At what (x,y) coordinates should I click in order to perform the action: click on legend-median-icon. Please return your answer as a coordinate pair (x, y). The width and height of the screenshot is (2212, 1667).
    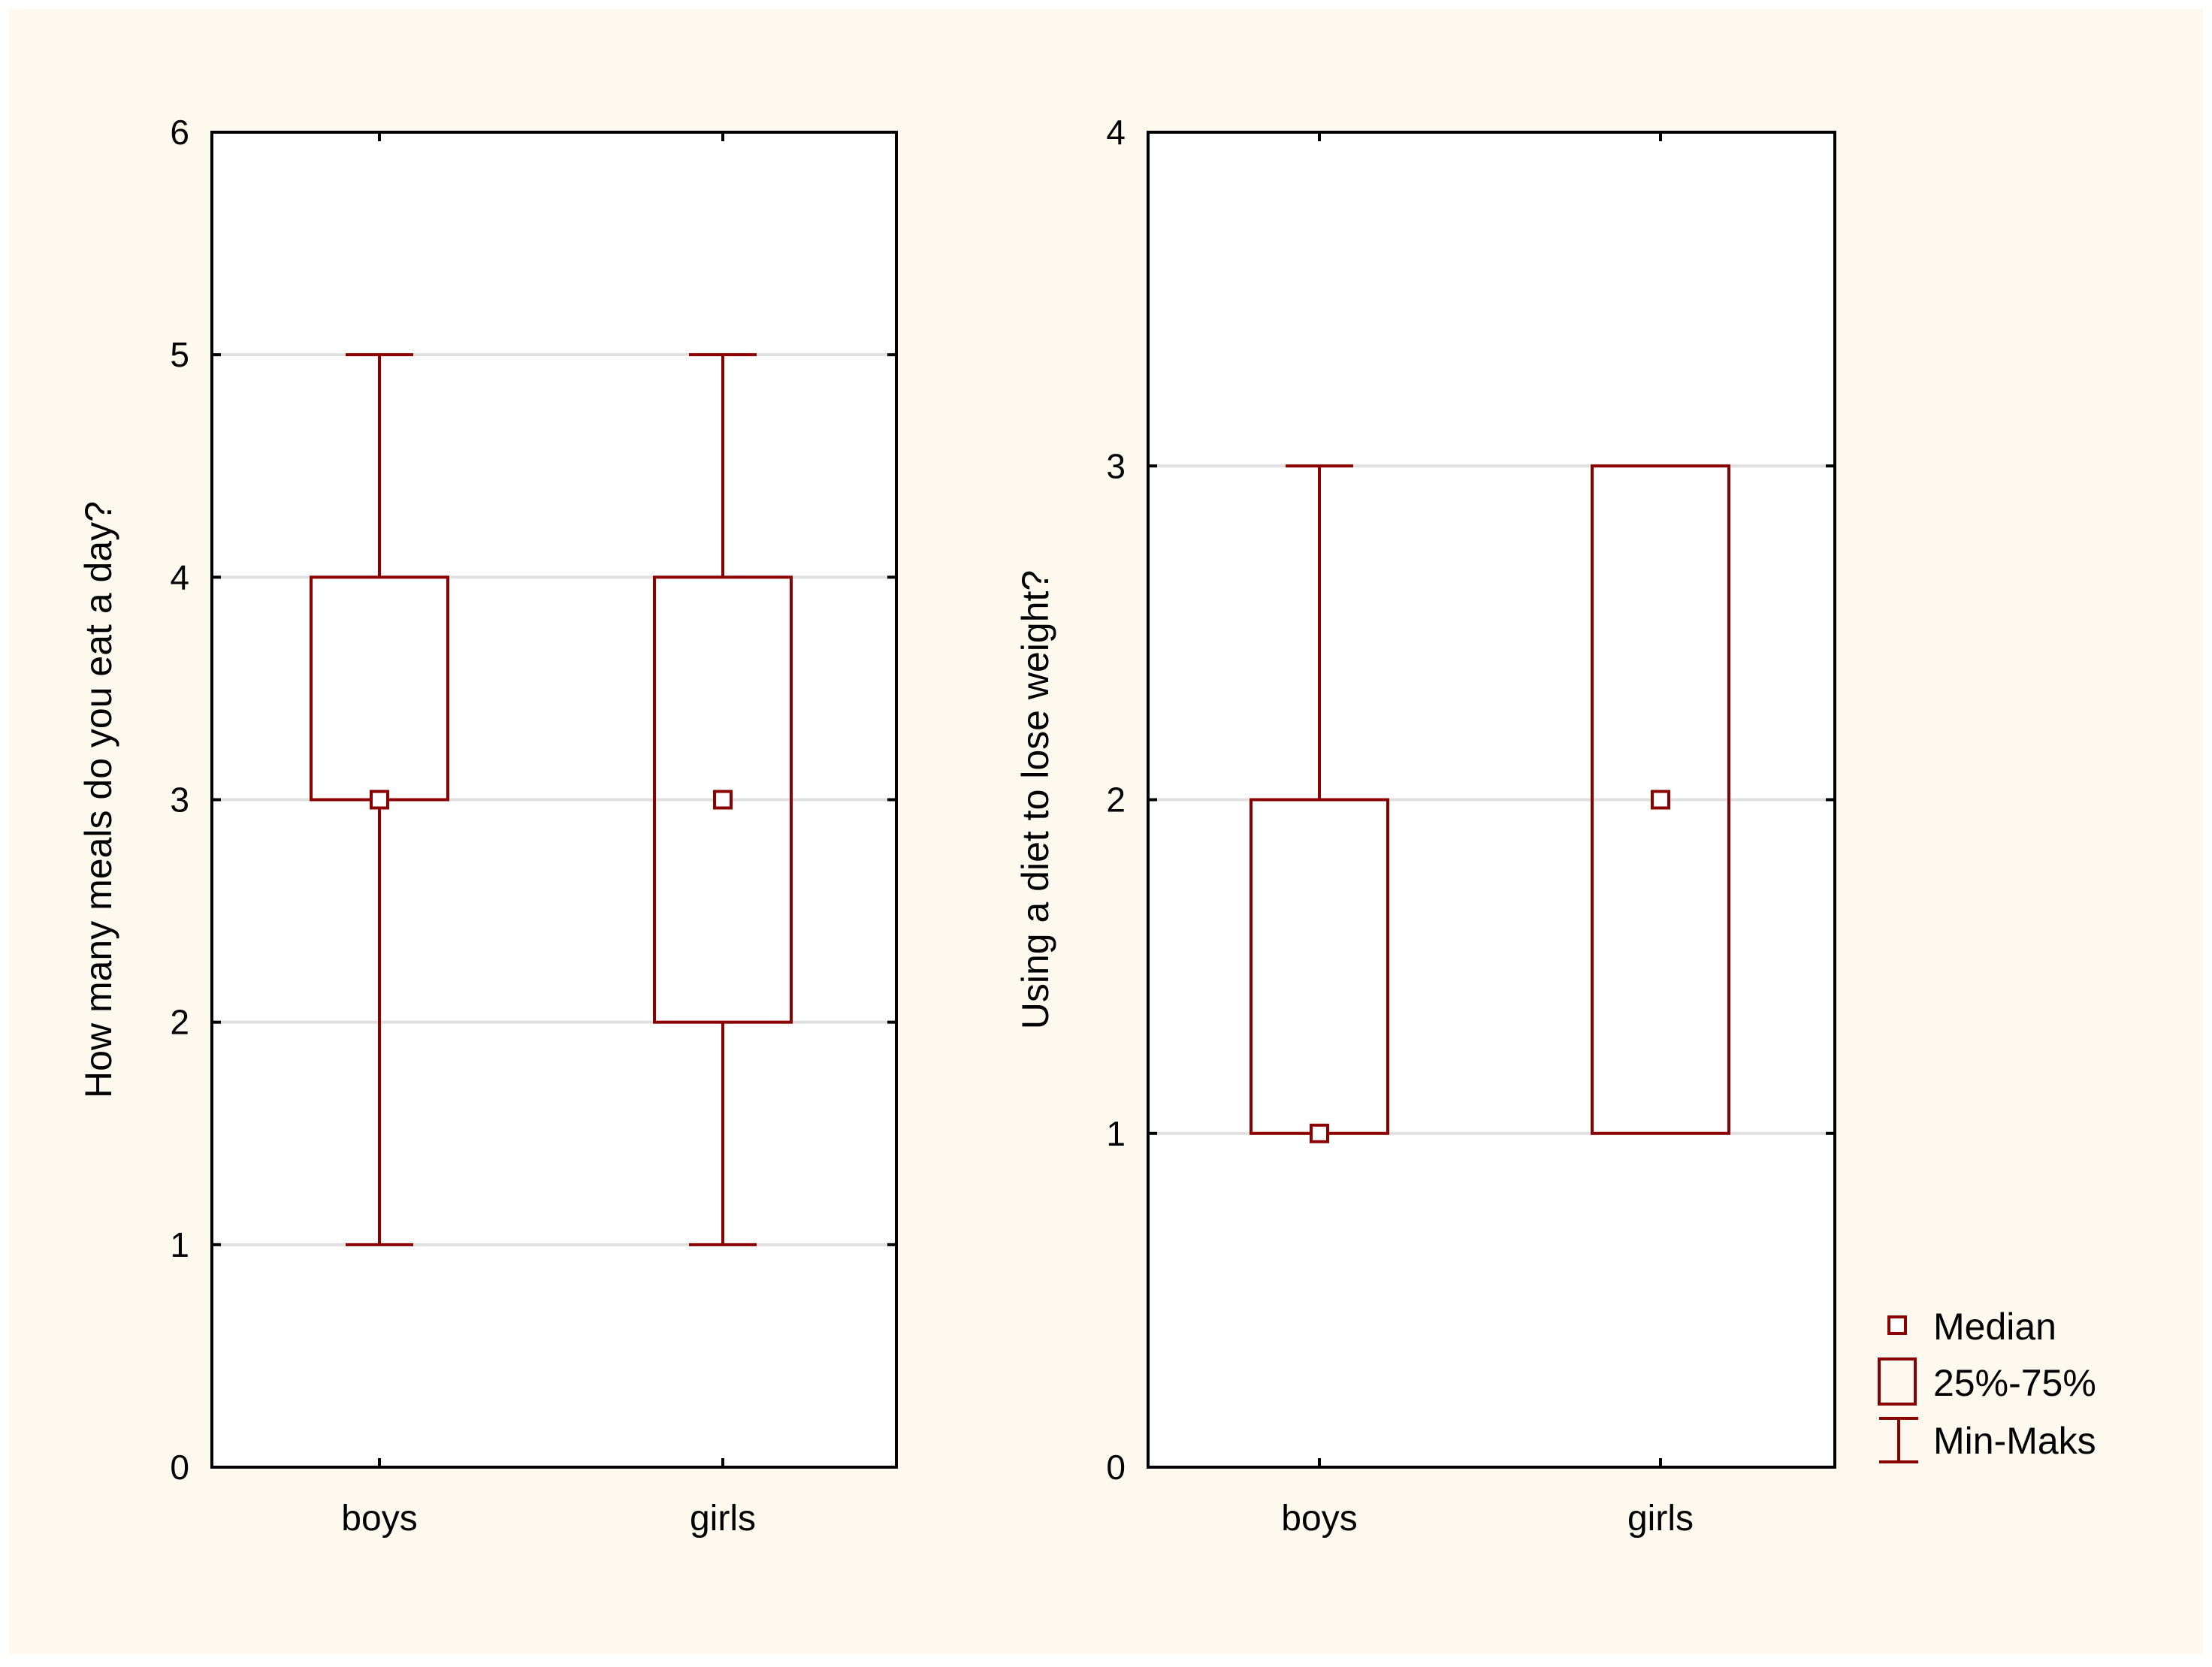
    Looking at the image, I should click on (1897, 1325).